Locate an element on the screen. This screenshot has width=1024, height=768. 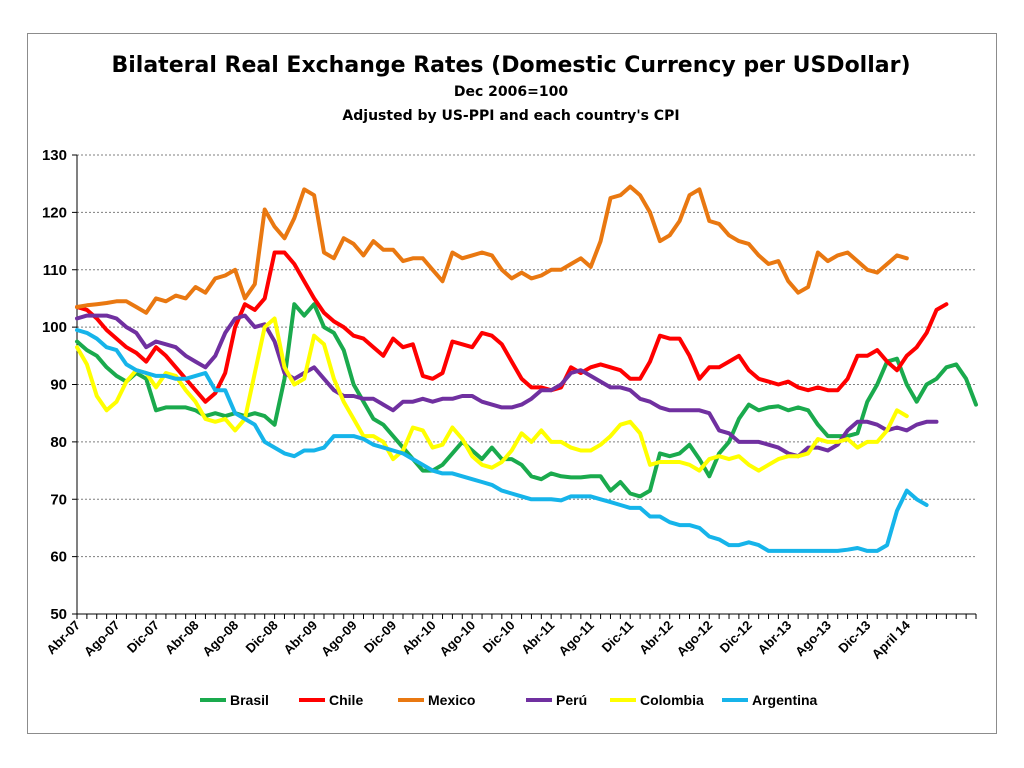
x-tick-label: Ago-13 is located at coordinates (813, 639).